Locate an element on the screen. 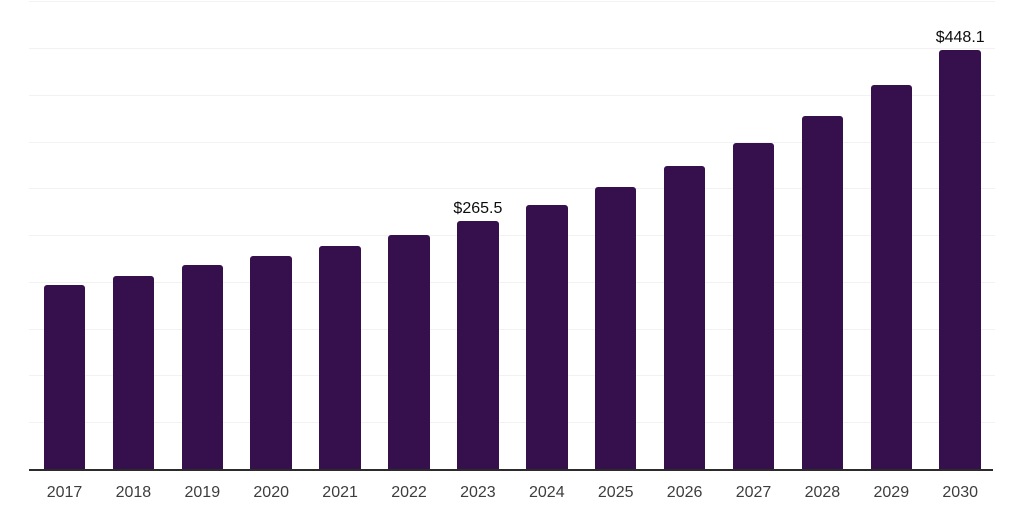 The height and width of the screenshot is (512, 1024). x-tick-2020: 2020 is located at coordinates (271, 492).